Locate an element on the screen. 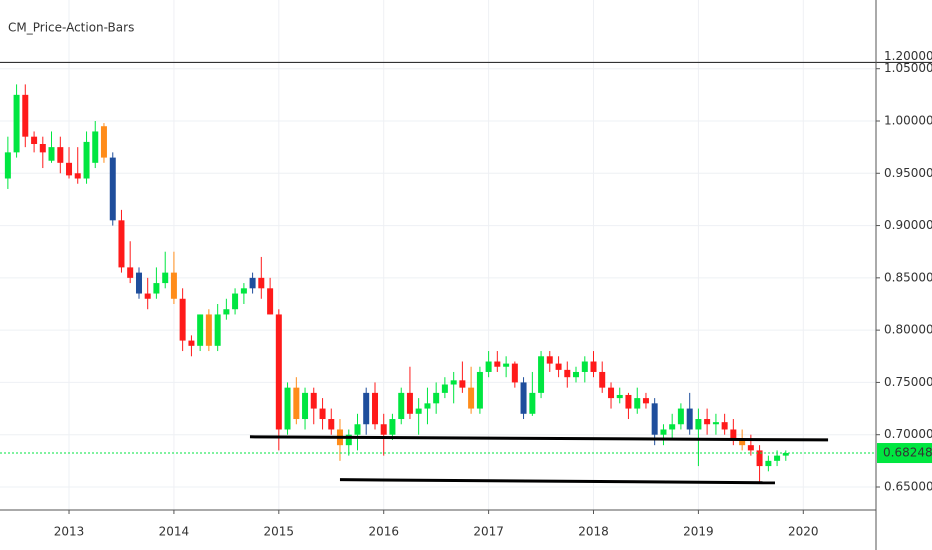 This screenshot has height=550, width=932. y-tick-label: 0.70000 is located at coordinates (908, 434).